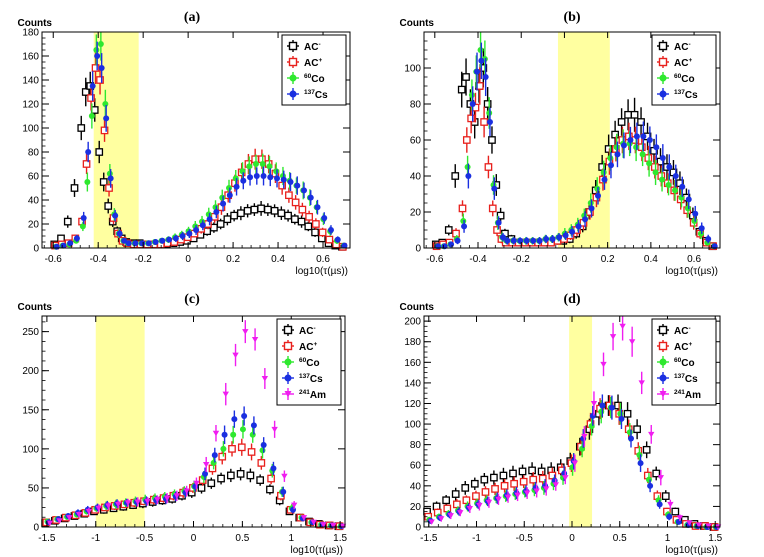 The image size is (764, 557). What do you see at coordinates (687, 395) in the screenshot?
I see `legend-label-Am241: 241Am` at bounding box center [687, 395].